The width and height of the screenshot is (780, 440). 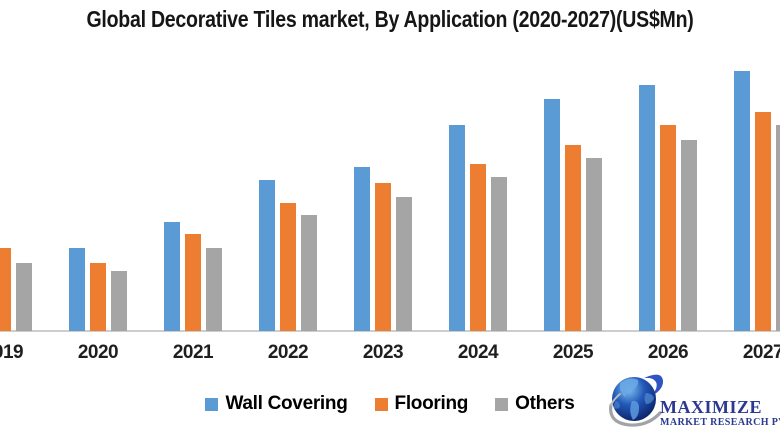 What do you see at coordinates (119, 301) in the screenshot?
I see `bar-others-2020` at bounding box center [119, 301].